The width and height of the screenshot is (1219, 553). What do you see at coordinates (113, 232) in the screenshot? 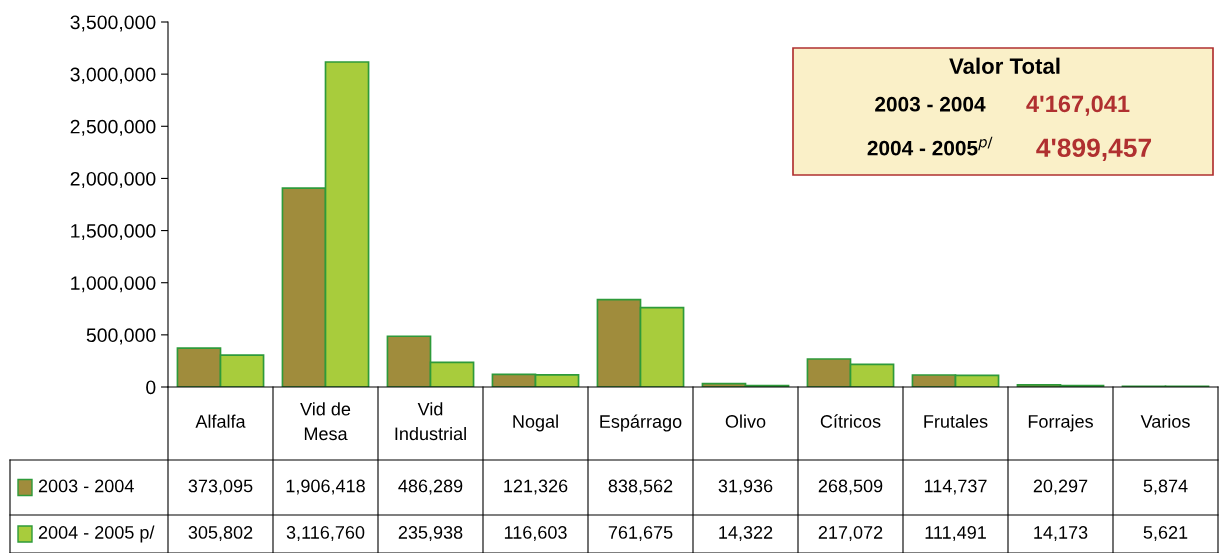
I see `y-tick-label: 1,500,000` at bounding box center [113, 232].